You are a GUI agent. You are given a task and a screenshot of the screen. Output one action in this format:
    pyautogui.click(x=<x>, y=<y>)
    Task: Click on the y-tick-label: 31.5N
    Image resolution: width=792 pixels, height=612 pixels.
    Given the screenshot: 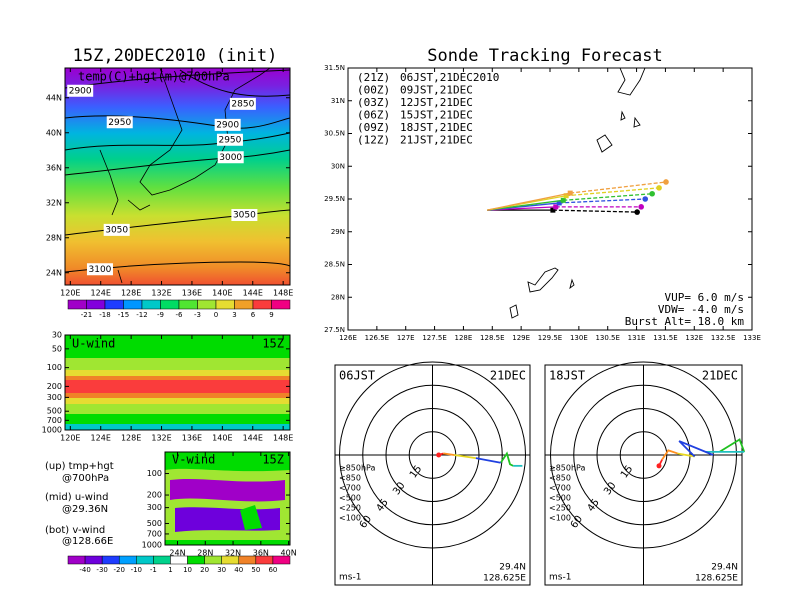 What is the action you would take?
    pyautogui.click(x=334, y=68)
    